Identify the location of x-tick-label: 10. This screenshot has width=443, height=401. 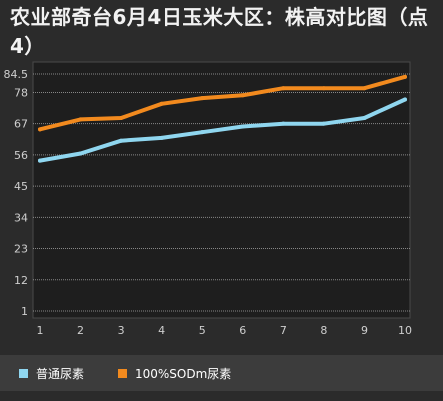
(405, 330).